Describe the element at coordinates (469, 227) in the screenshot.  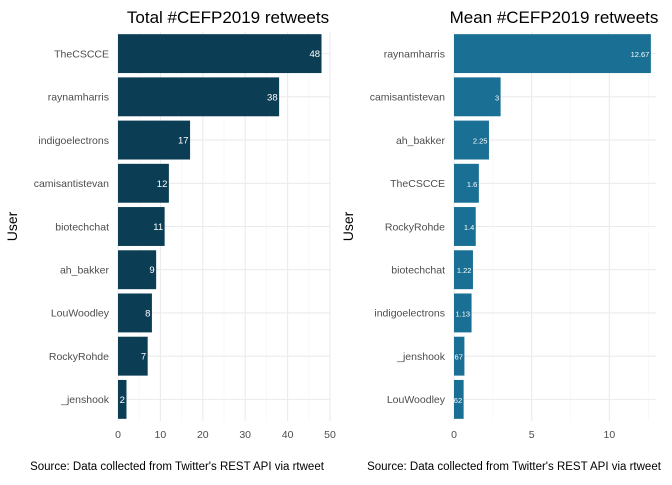
I see `data-label: 1.4` at that location.